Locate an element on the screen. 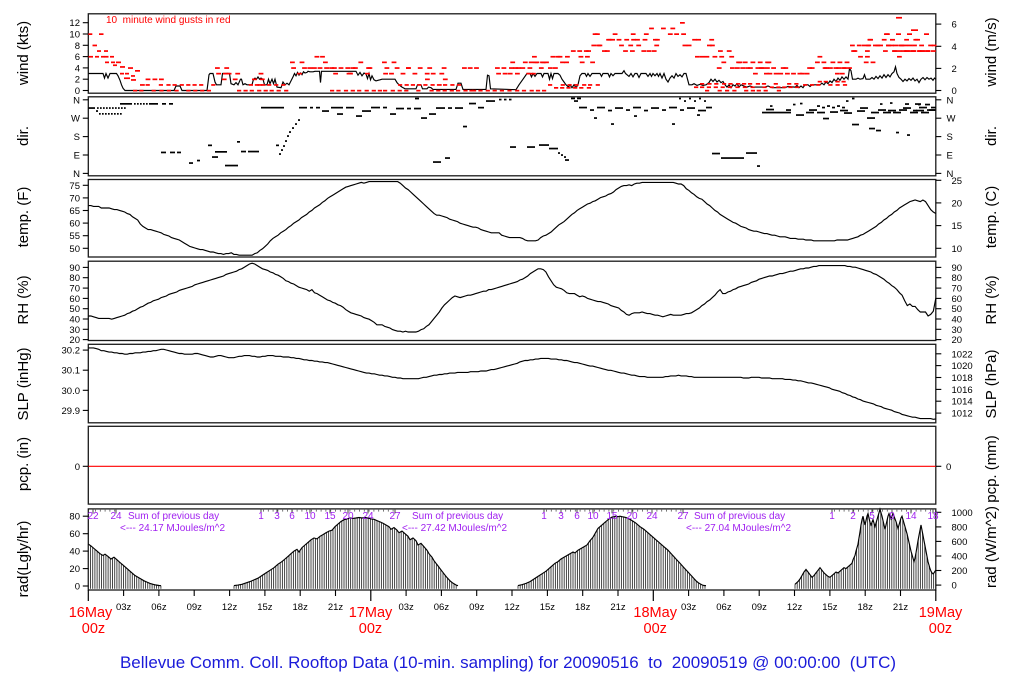 This screenshot has width=1024, height=700. svg-text: 1012 is located at coordinates (962, 414).